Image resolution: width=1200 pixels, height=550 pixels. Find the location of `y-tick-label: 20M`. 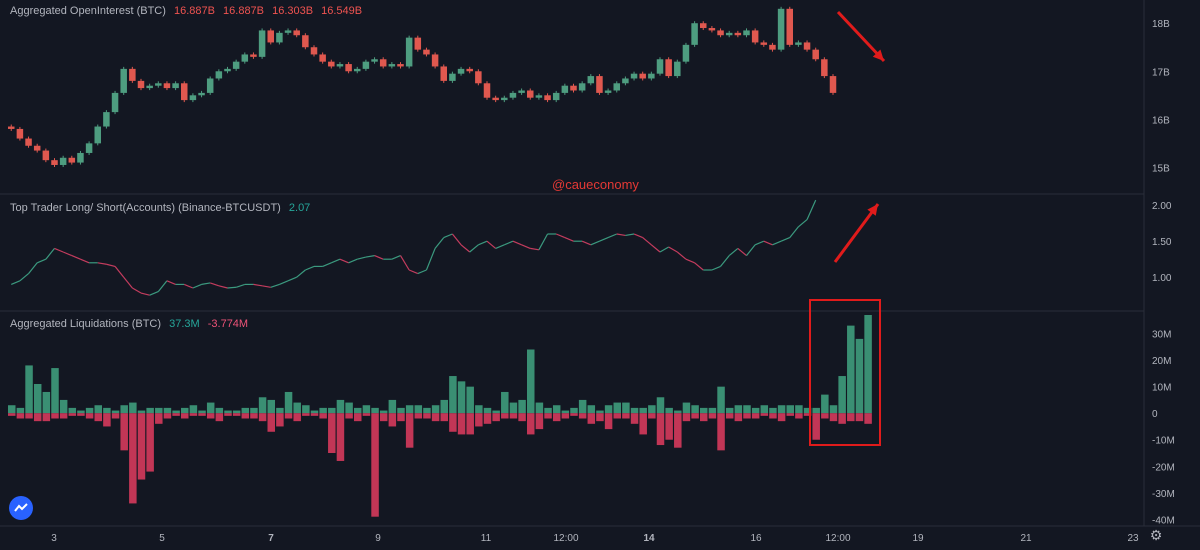

y-tick-label: 20M is located at coordinates (1161, 361).